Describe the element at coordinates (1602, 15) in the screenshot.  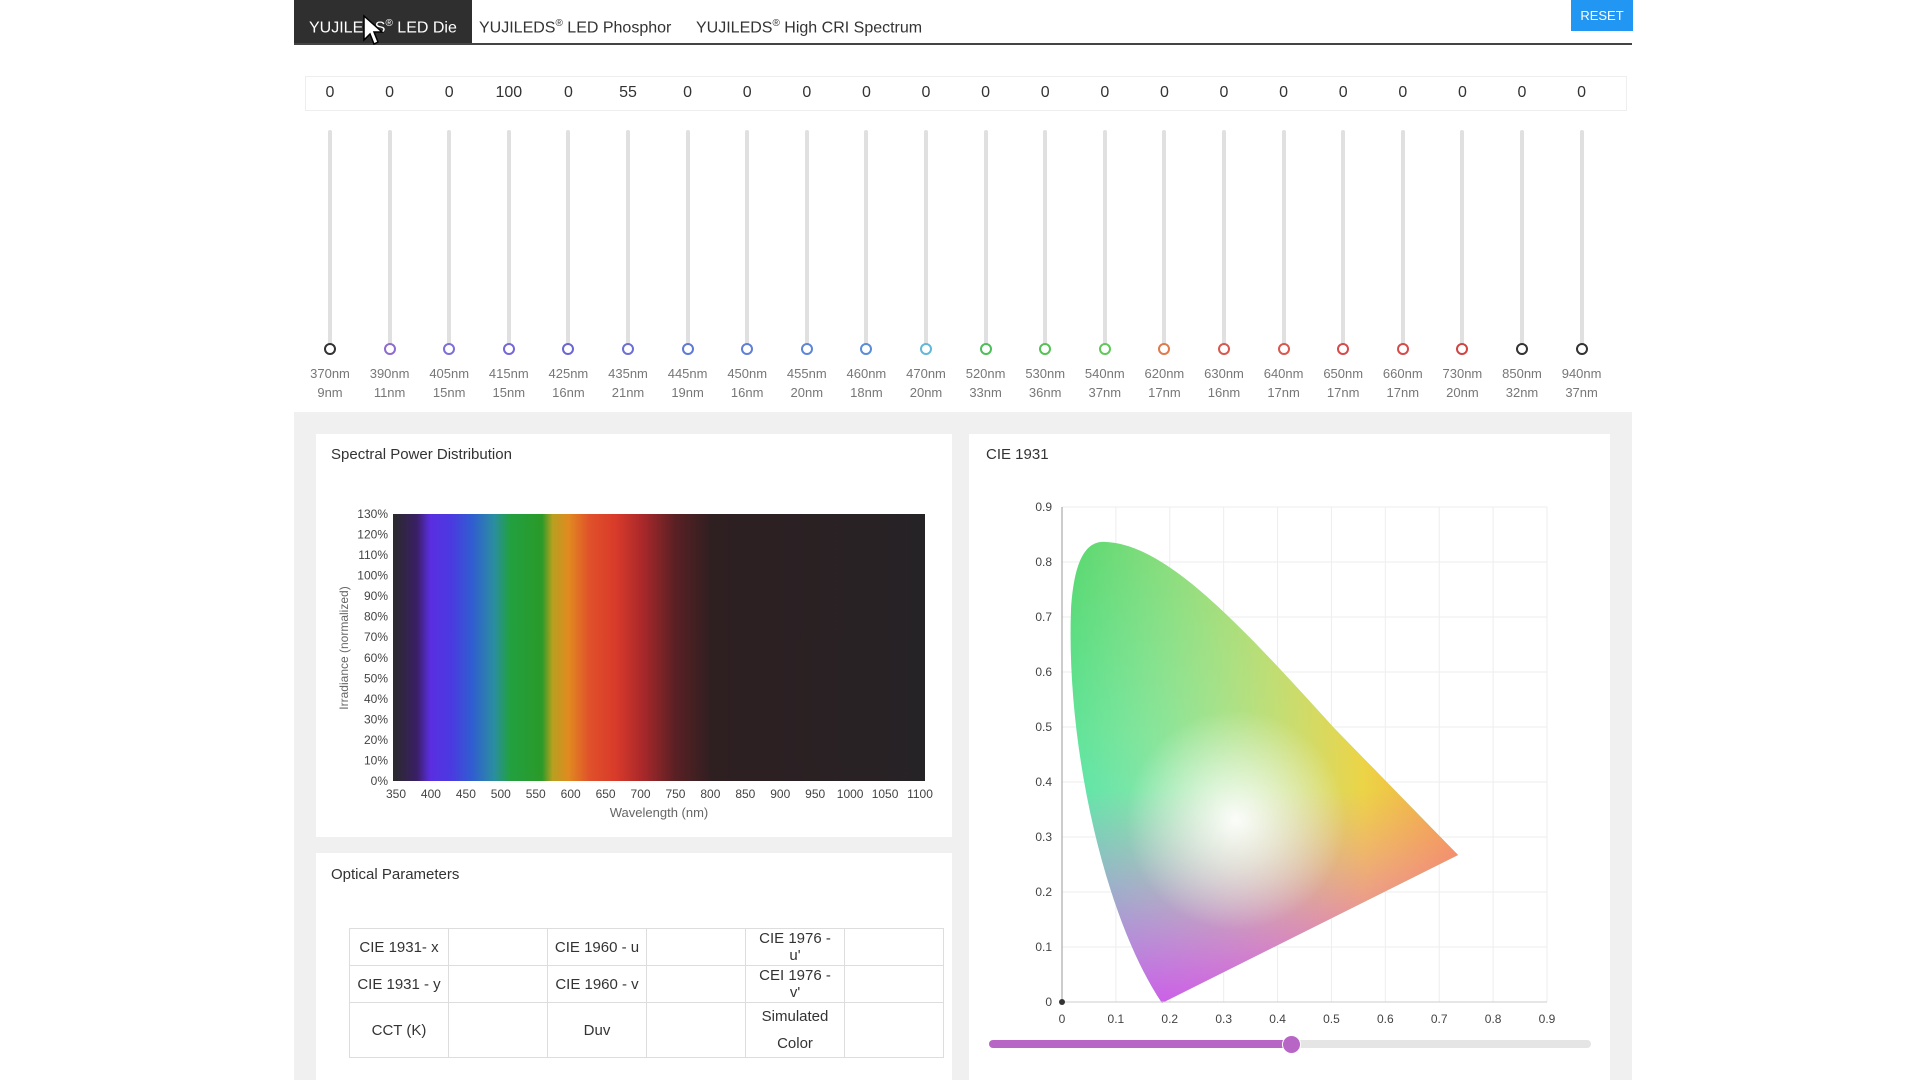
I see `reset-button: RESET` at that location.